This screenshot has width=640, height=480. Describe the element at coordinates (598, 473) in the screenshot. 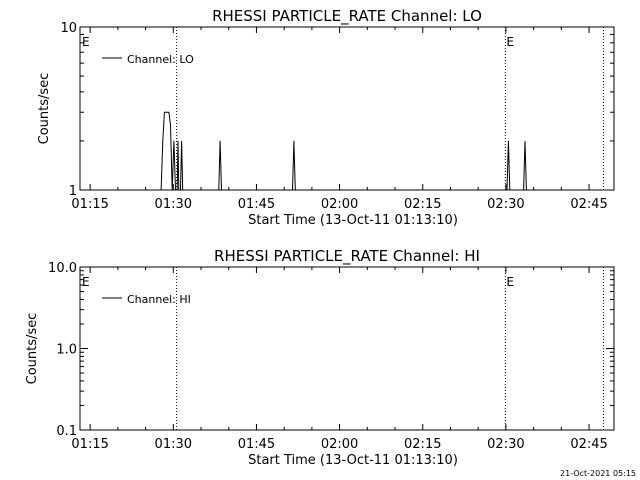

I see `footer-timestamp: 21-Oct-2021 05:15` at that location.